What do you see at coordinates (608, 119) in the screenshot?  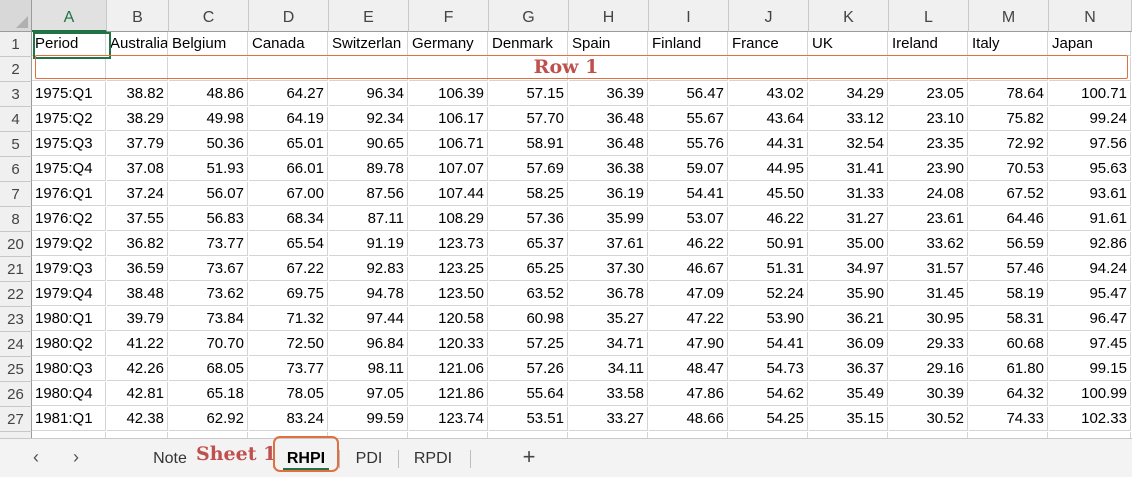 I see `data-cell: 36.48` at bounding box center [608, 119].